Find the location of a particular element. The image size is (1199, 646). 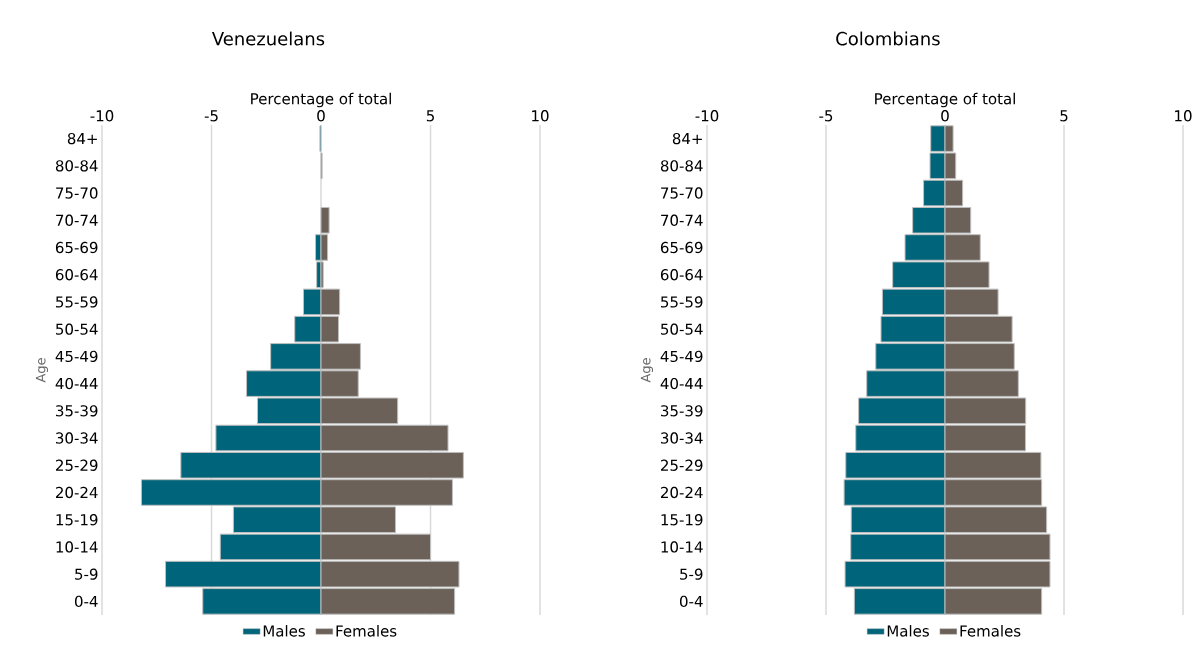

chart-title: Venezuelans is located at coordinates (268, 38).